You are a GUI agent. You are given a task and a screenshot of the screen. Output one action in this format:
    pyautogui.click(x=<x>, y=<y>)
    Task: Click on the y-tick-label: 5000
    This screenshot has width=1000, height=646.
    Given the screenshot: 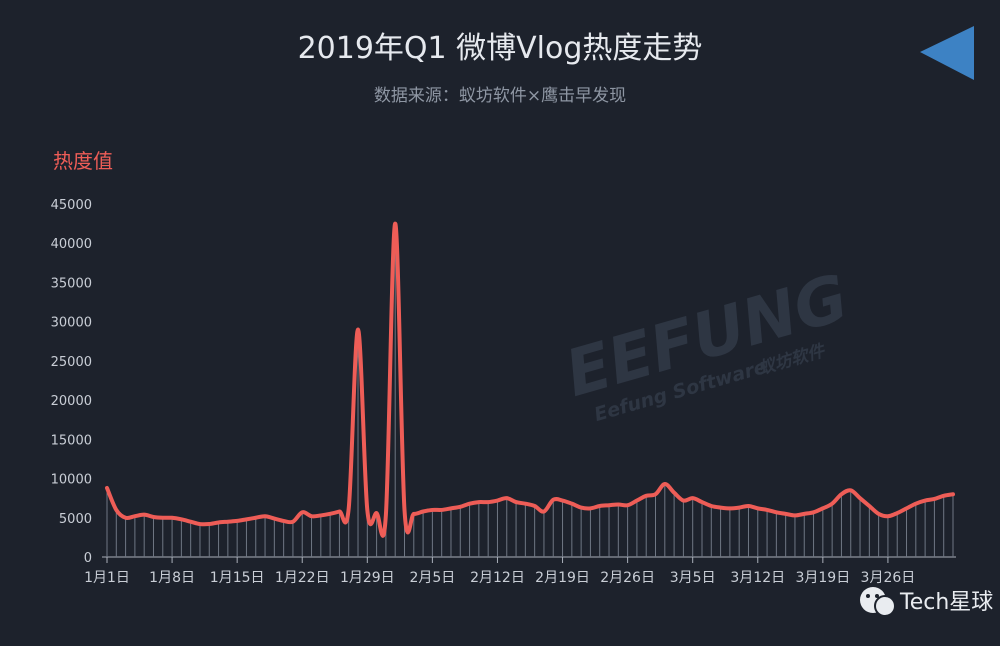 What is the action you would take?
    pyautogui.click(x=75, y=519)
    